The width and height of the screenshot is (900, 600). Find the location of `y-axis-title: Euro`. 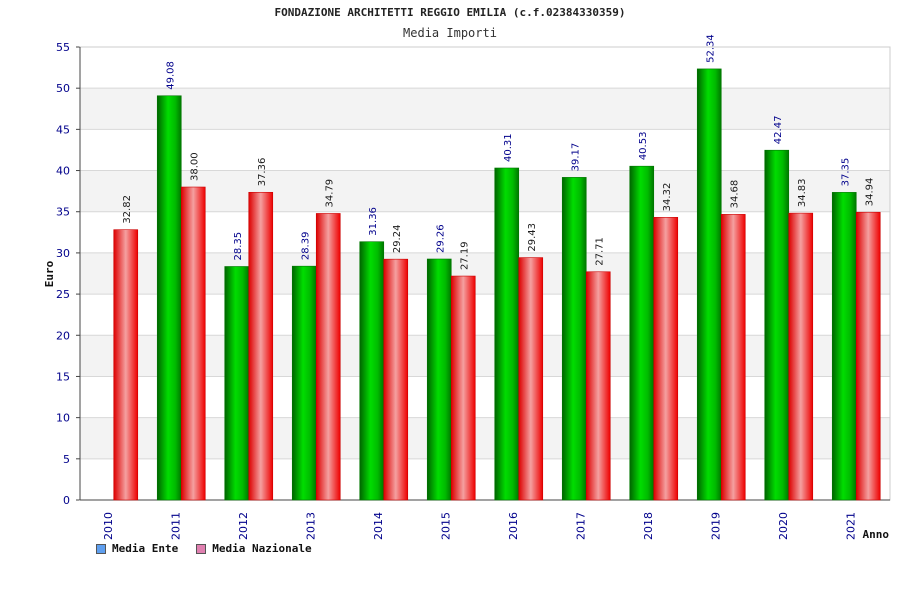

y-axis-title: Euro is located at coordinates (49, 273).